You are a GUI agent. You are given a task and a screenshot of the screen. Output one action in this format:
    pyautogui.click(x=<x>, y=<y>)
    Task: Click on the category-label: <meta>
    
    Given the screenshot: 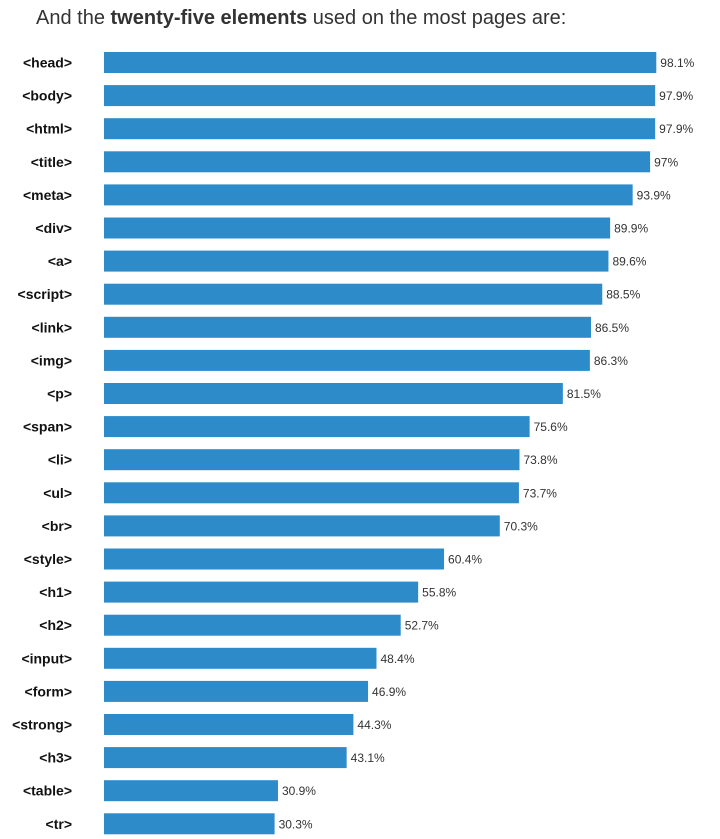 What is the action you would take?
    pyautogui.click(x=47, y=195)
    